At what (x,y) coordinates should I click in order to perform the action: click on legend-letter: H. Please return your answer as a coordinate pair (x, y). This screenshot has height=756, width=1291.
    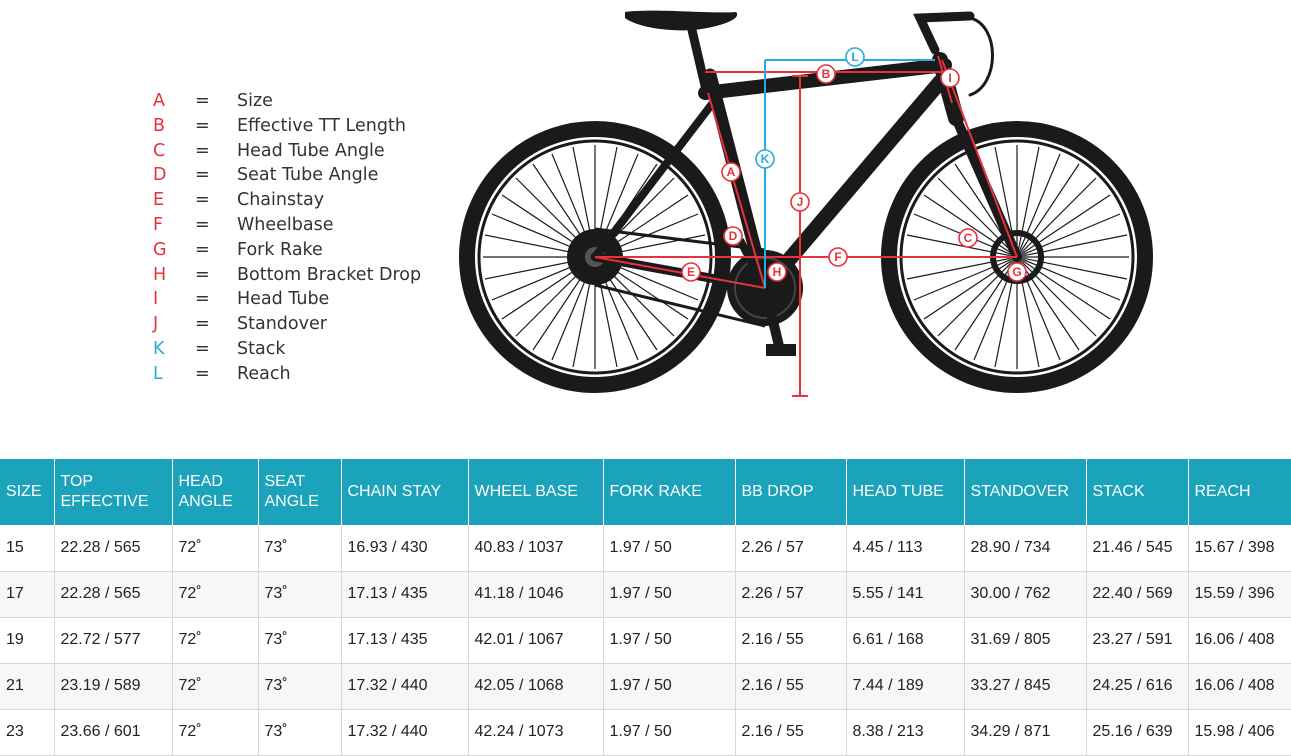
    Looking at the image, I should click on (160, 274).